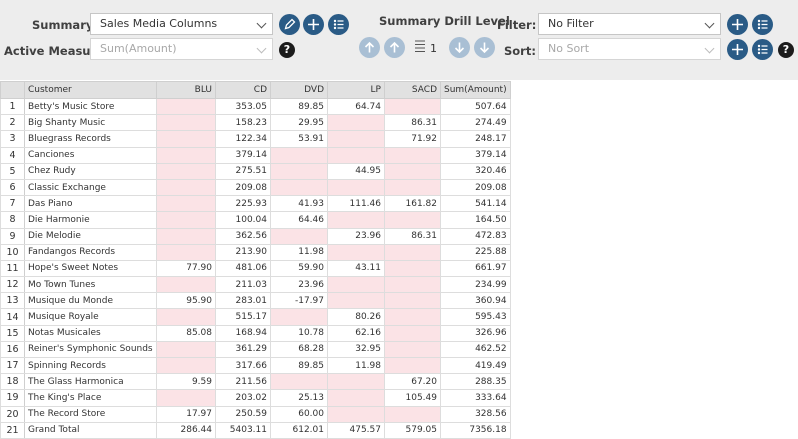 This screenshot has height=439, width=798. What do you see at coordinates (243, 301) in the screenshot?
I see `cell-cd: 283.01` at bounding box center [243, 301].